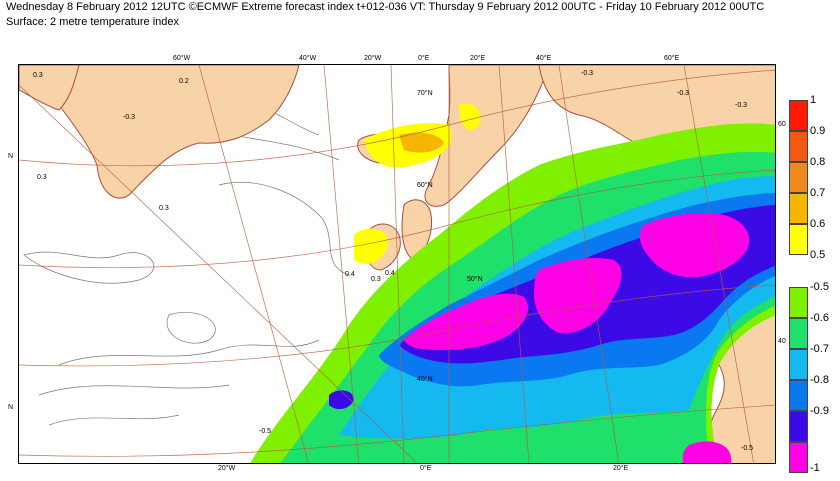 Image resolution: width=840 pixels, height=481 pixels. Describe the element at coordinates (818, 131) in the screenshot. I see `legend-warm-label: 0.9` at that location.